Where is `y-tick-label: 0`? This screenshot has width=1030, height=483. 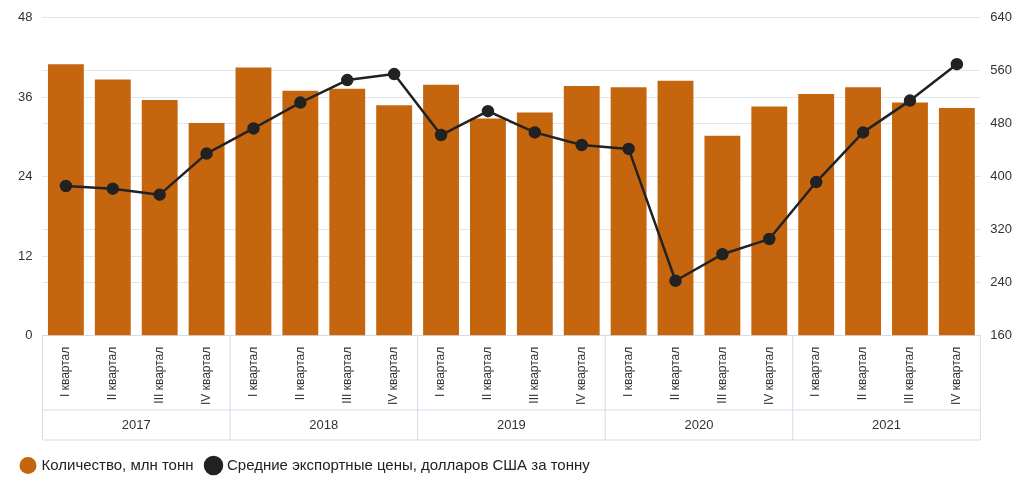
y-tick-label: 0 is located at coordinates (29, 335).